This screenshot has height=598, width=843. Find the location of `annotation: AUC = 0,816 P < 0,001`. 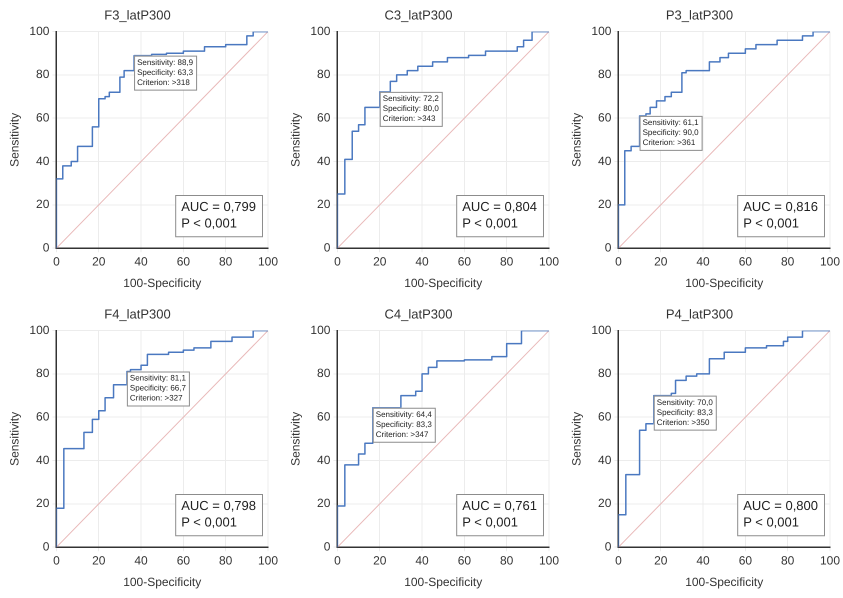

annotation: AUC = 0,816 P < 0,001 is located at coordinates (780, 214).